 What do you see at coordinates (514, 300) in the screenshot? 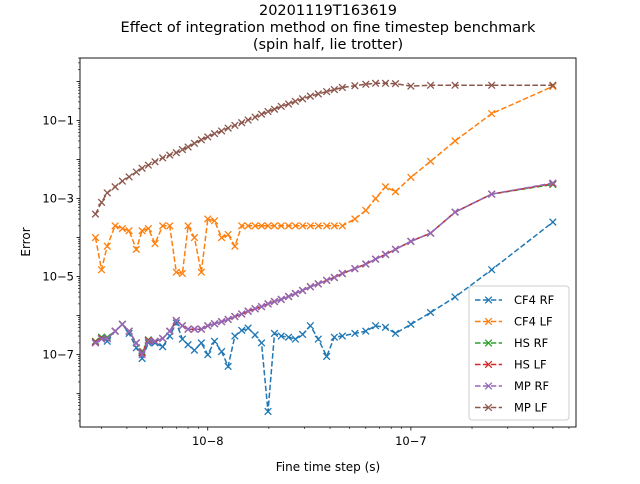
I see `legend-item: CF4 RF` at bounding box center [514, 300].